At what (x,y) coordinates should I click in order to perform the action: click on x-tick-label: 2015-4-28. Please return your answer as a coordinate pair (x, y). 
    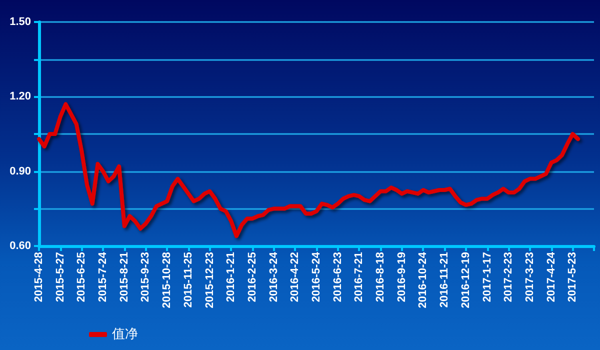
    Looking at the image, I should click on (39, 277).